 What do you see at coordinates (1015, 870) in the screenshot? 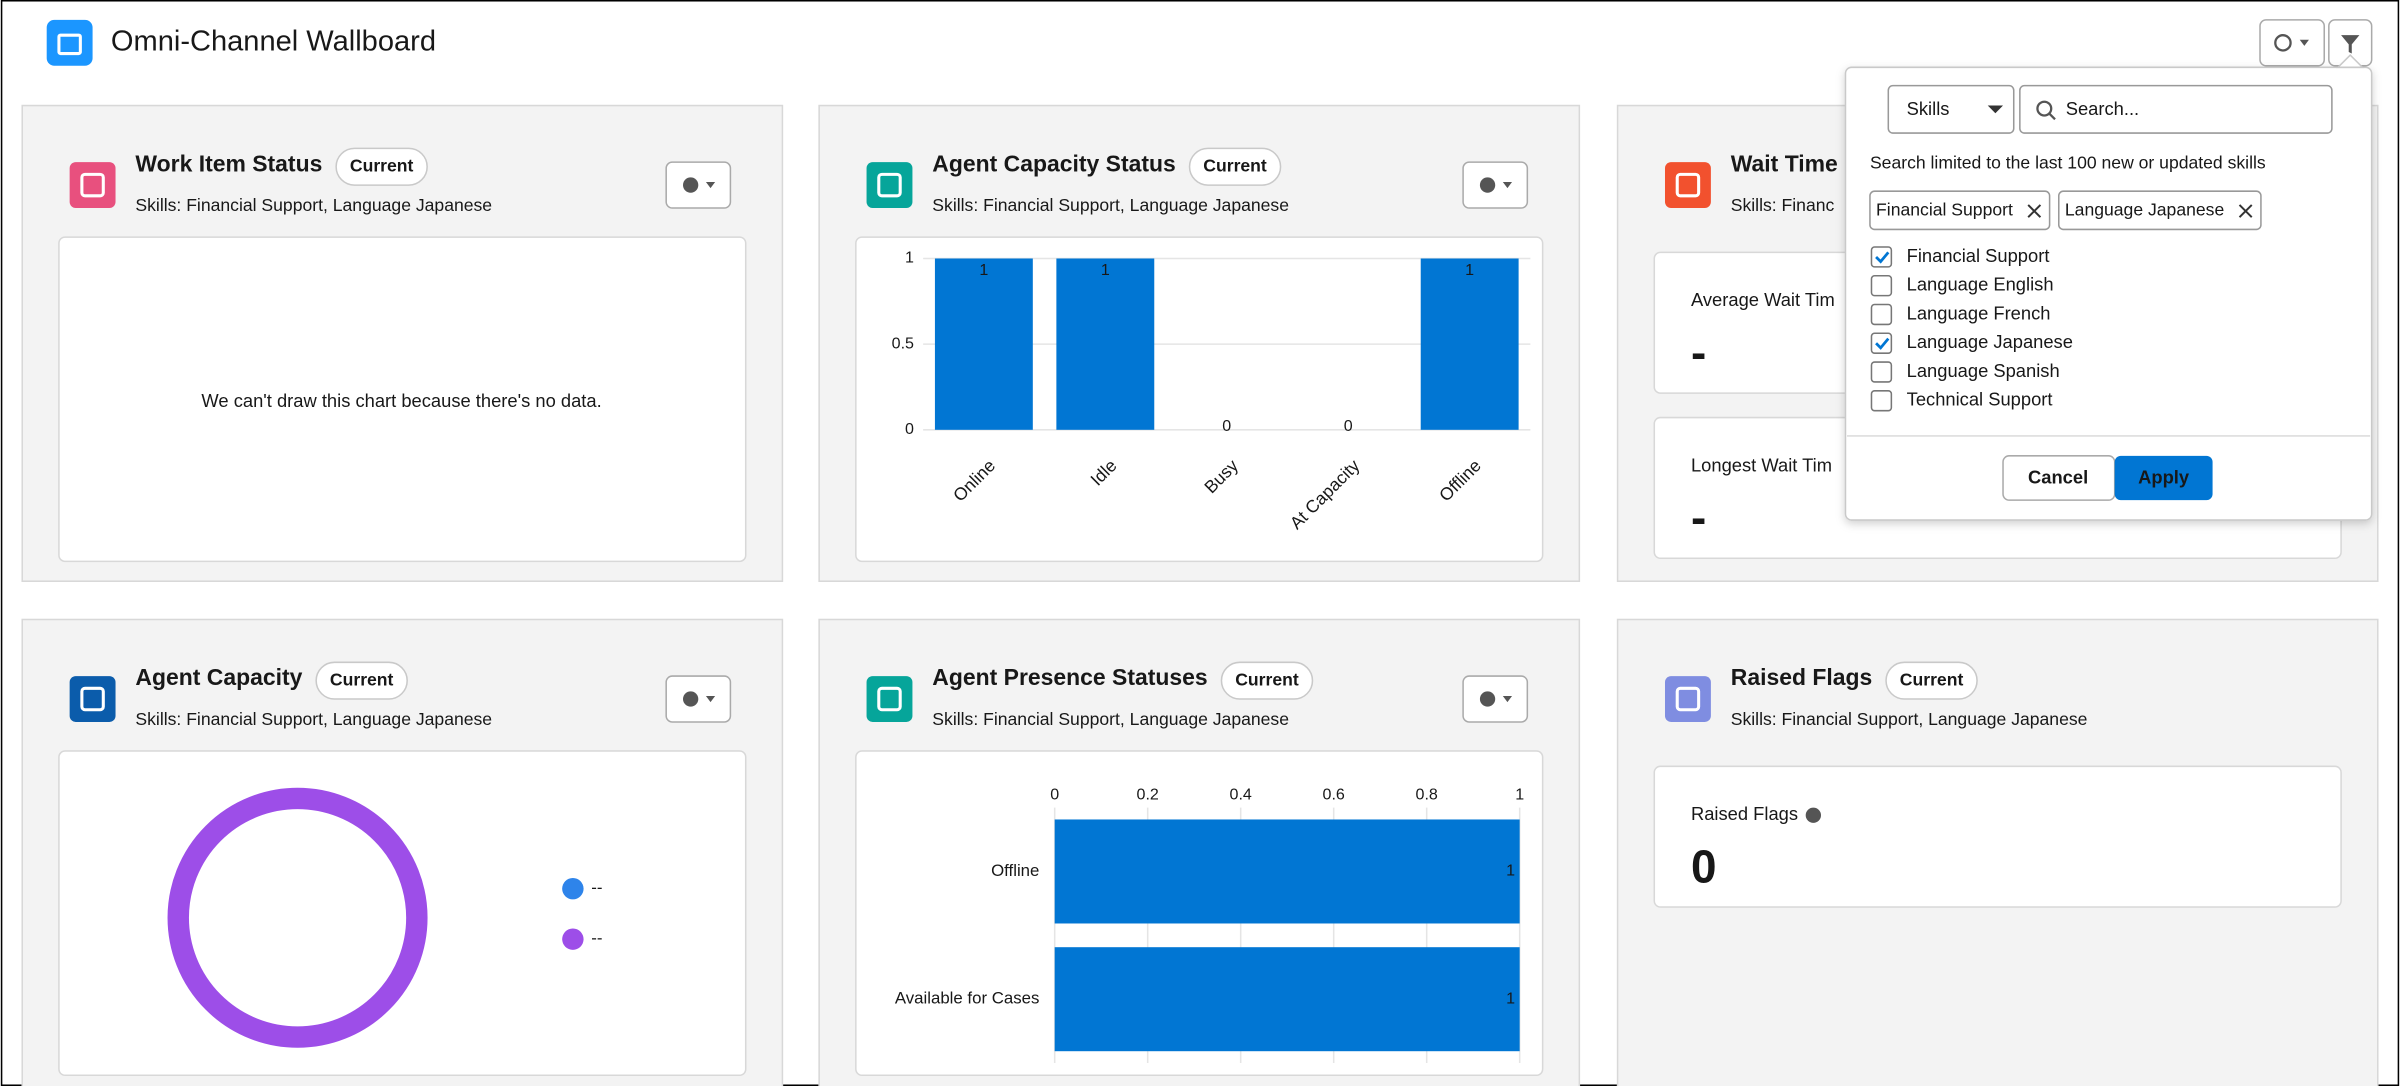
I see `y-tick-label: Offline` at bounding box center [1015, 870].